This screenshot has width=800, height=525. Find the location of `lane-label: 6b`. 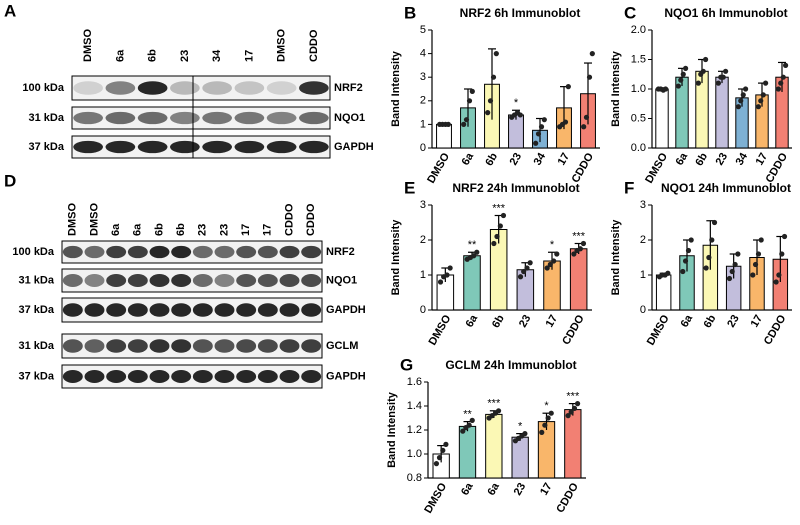

lane-label: 6b is located at coordinates (181, 229).